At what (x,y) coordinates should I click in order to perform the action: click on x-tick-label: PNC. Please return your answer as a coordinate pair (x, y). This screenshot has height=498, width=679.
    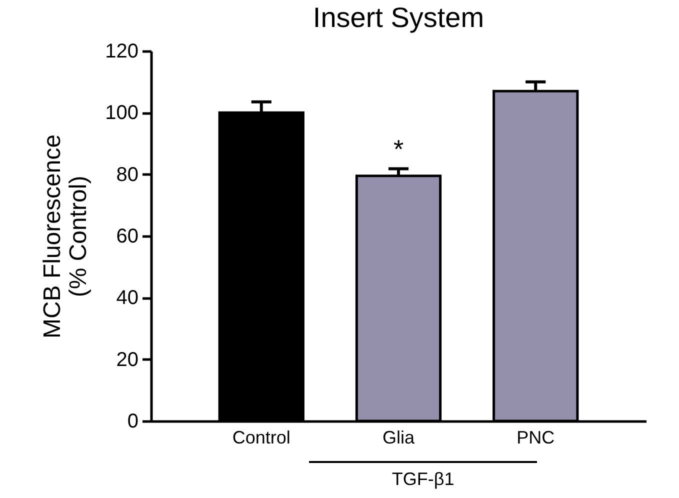
    Looking at the image, I should click on (535, 438).